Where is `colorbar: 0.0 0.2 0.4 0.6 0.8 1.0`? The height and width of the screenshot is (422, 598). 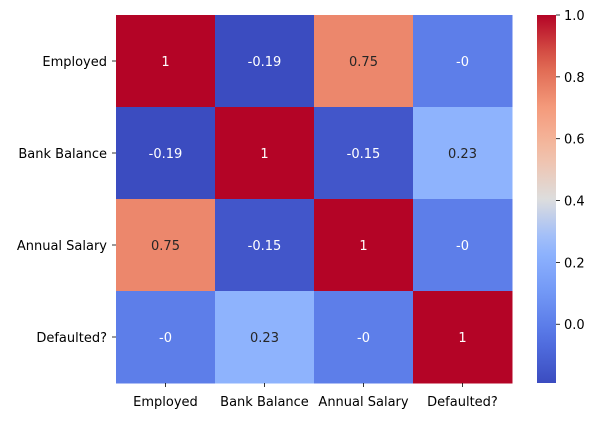
colorbar: 0.0 0.2 0.4 0.6 0.8 1.0 is located at coordinates (561, 196).